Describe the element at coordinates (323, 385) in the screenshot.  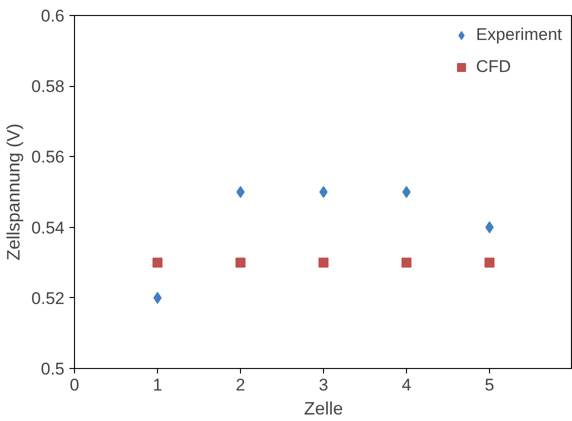
I see `x-tick-label: 3` at that location.